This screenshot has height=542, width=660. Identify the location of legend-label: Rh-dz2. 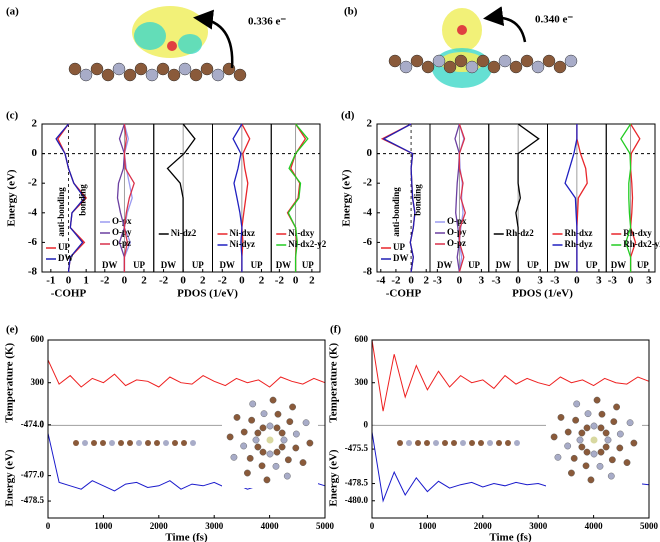
(520, 233).